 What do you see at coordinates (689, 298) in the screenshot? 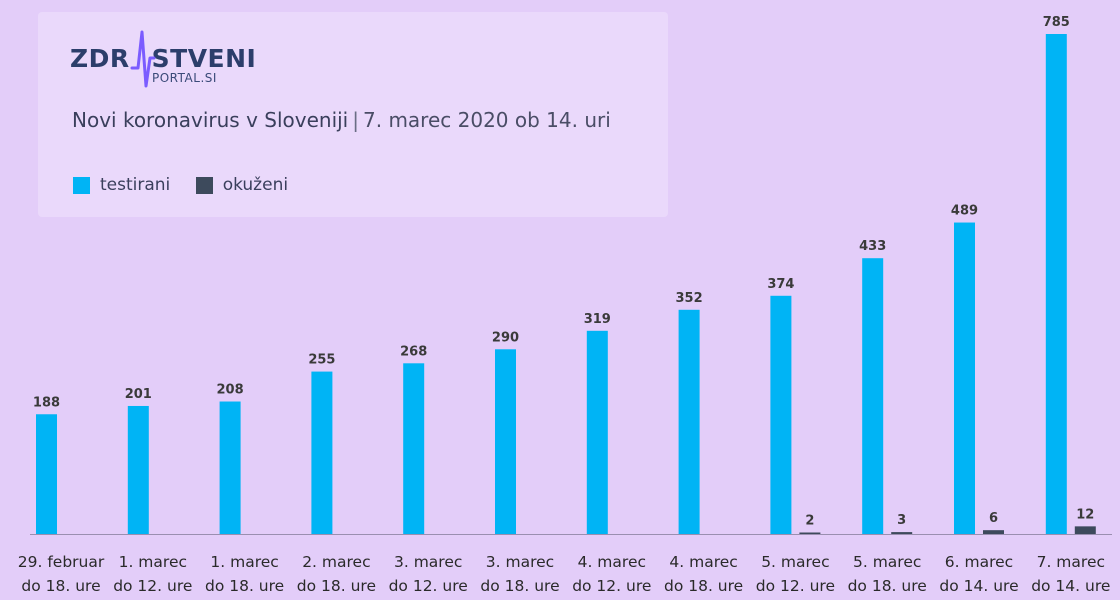
I see `data-label-testirani: 352` at bounding box center [689, 298].